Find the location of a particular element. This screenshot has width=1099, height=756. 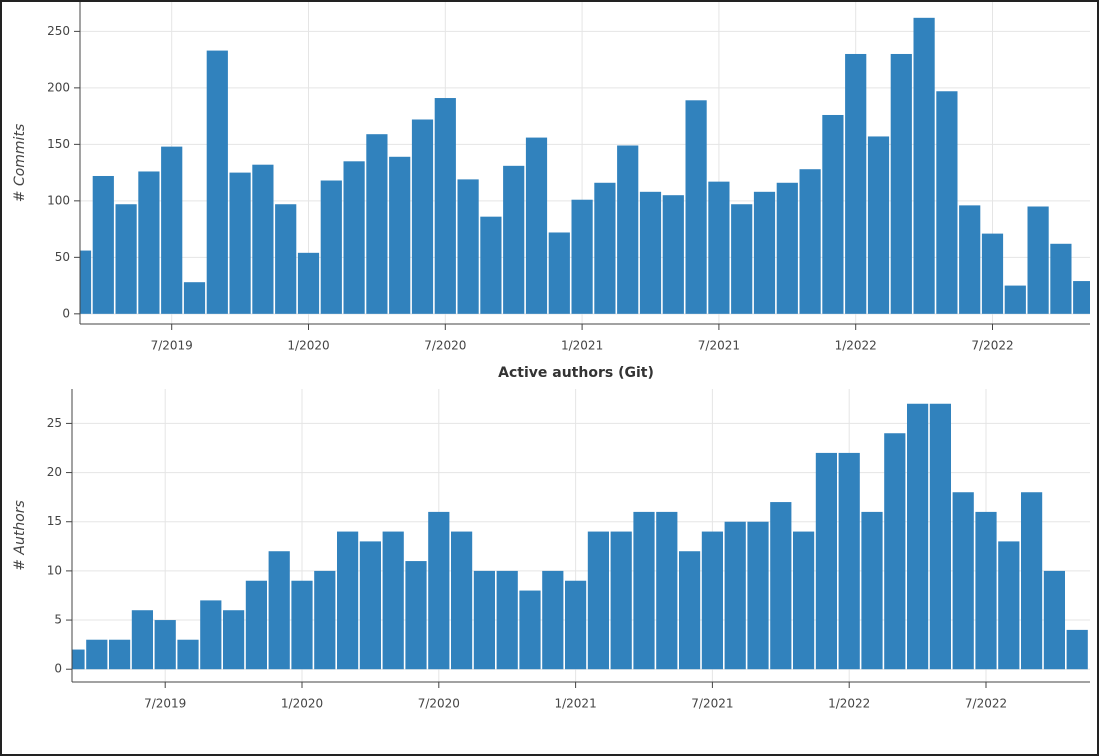

y-tick-label: 200 is located at coordinates (58, 87).